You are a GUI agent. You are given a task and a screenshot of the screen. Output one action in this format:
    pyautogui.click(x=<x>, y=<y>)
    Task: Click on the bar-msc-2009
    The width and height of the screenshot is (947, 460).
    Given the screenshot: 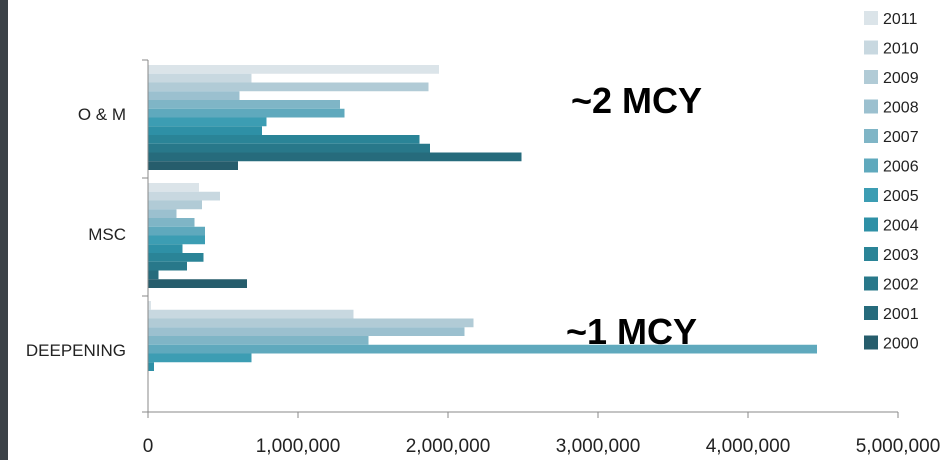 What is the action you would take?
    pyautogui.click(x=175, y=205)
    